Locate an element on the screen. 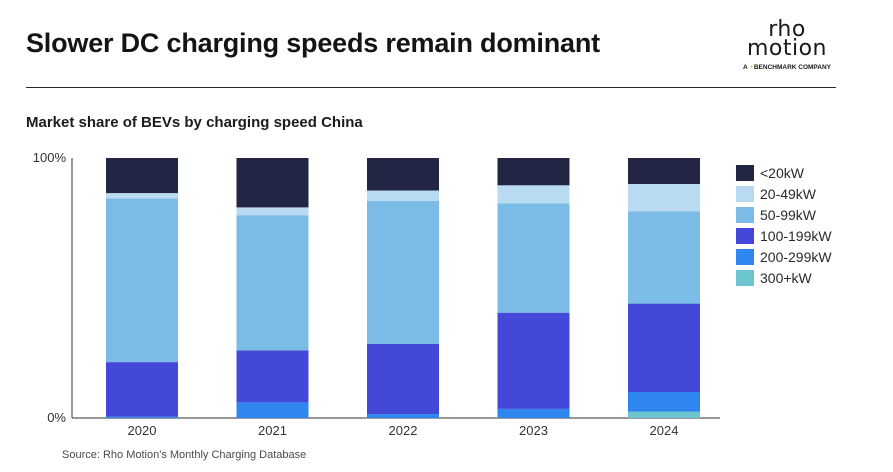  legend-label: 300+kW is located at coordinates (786, 277).